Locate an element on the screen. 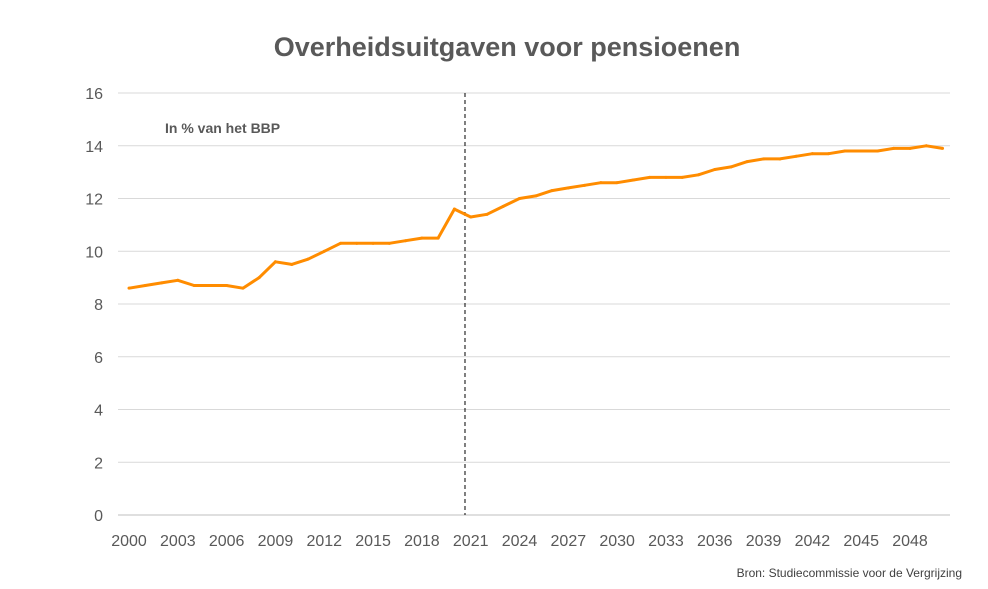 This screenshot has height=589, width=988. x-tick-label: 2015 is located at coordinates (373, 541).